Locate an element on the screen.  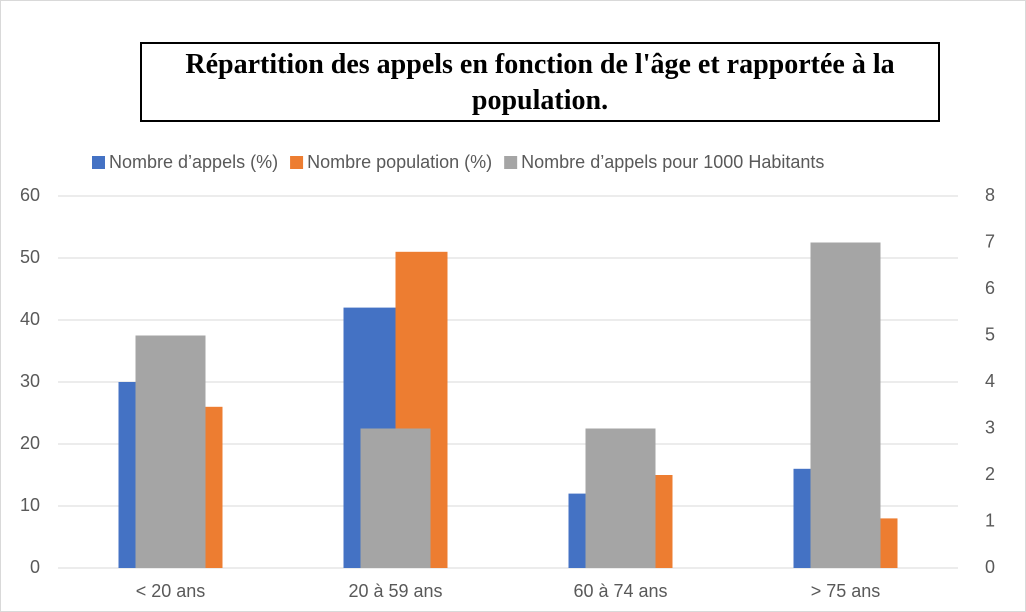
y2-tick-label: 7 is located at coordinates (990, 241).